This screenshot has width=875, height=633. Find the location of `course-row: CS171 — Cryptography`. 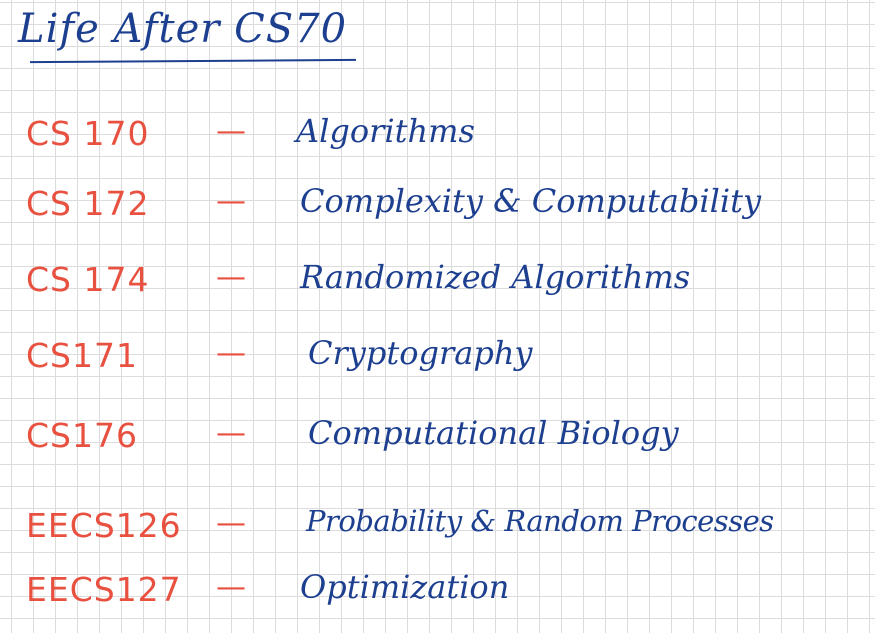

course-row: CS171 — Cryptography is located at coordinates (437, 355).